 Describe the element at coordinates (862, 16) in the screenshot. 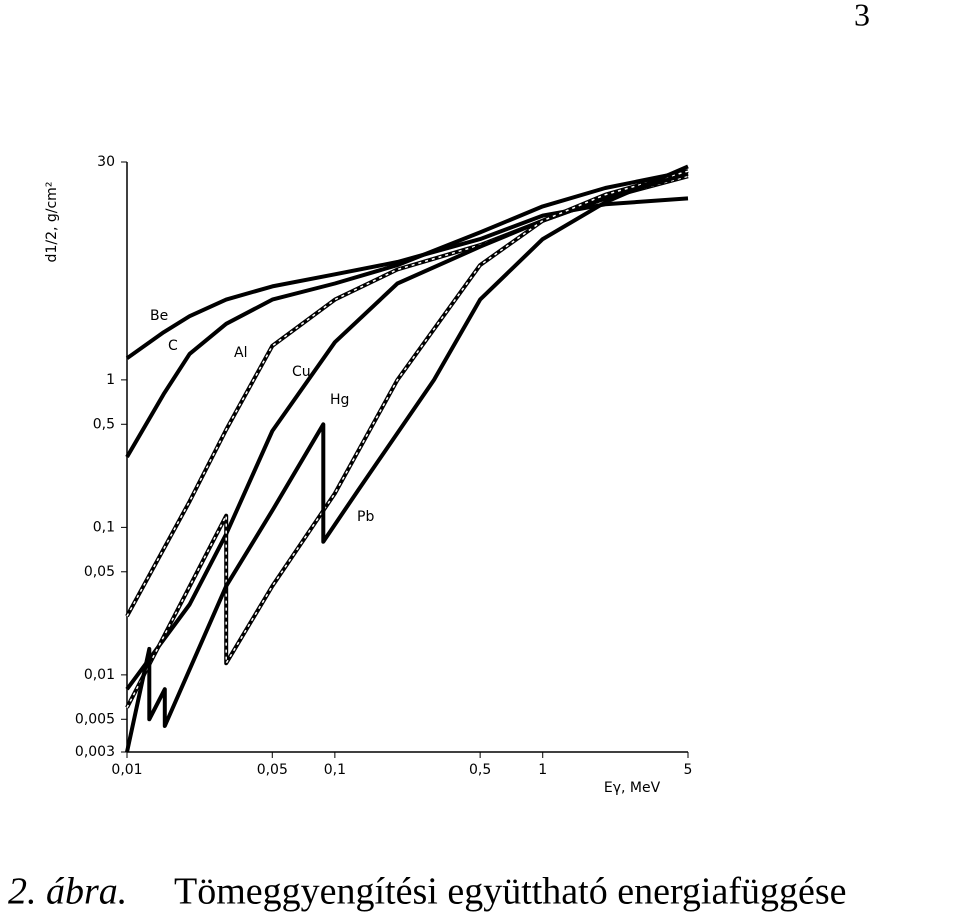

I see `page-number: 3` at that location.